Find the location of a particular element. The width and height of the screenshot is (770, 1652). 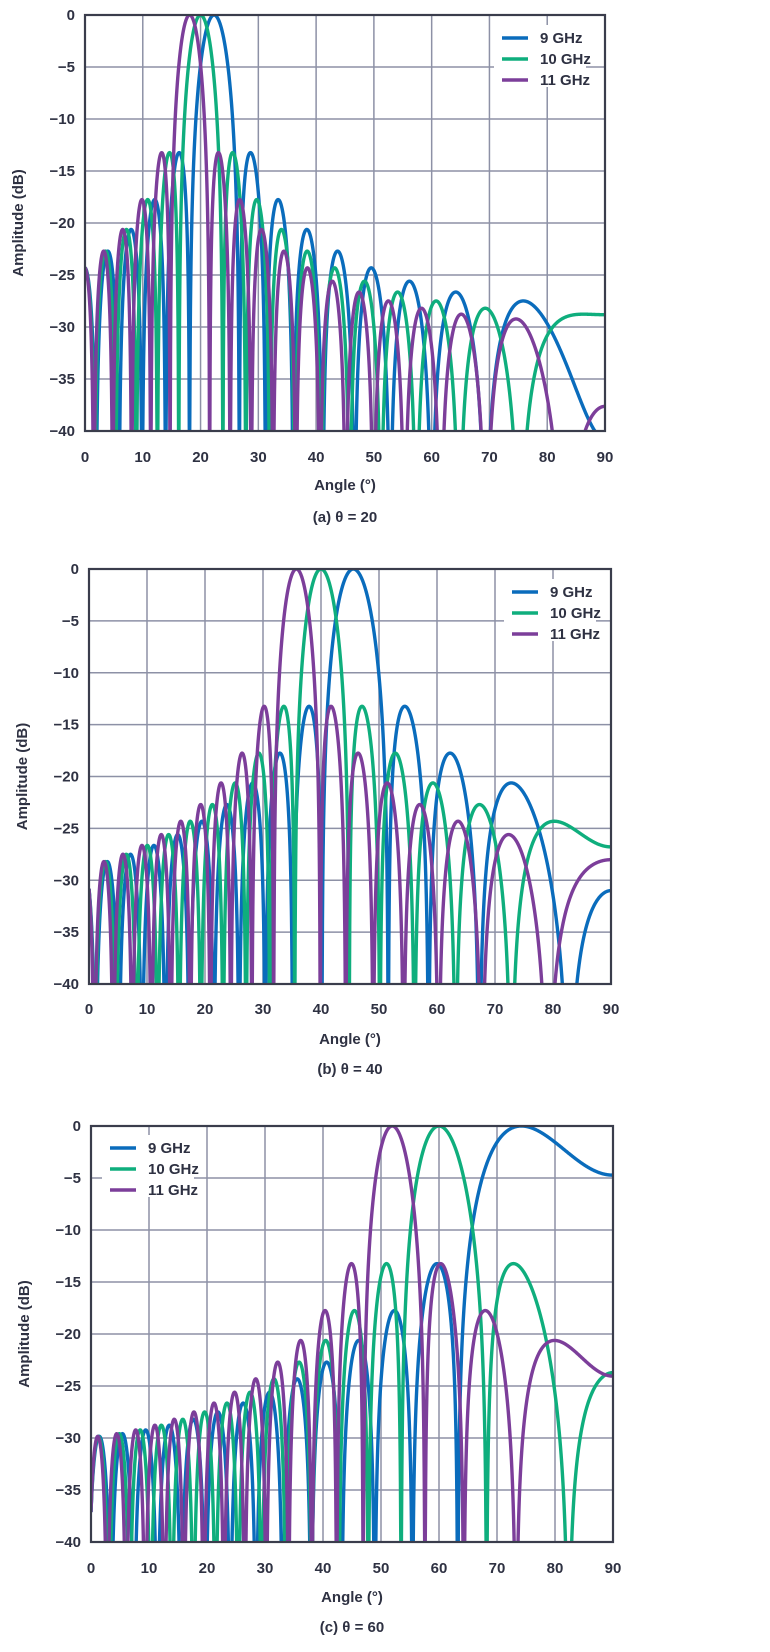

panel-caption: (a) θ = 20 is located at coordinates (345, 517).